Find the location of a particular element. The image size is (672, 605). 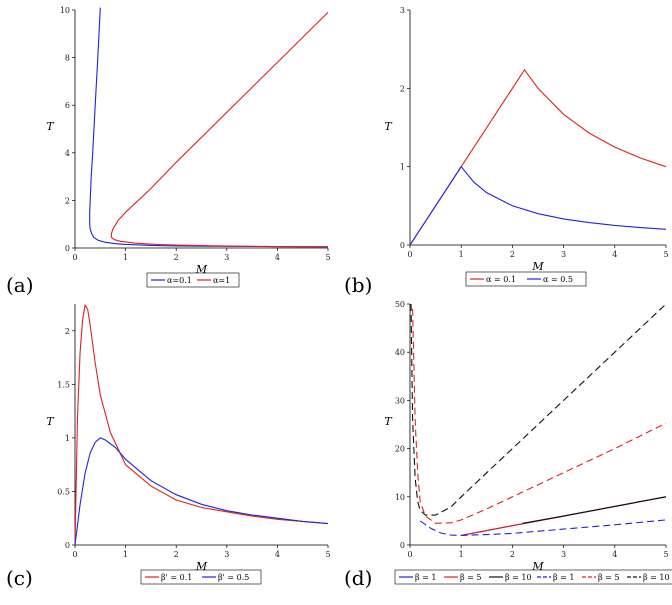

x-axis-label: M is located at coordinates (537, 266).